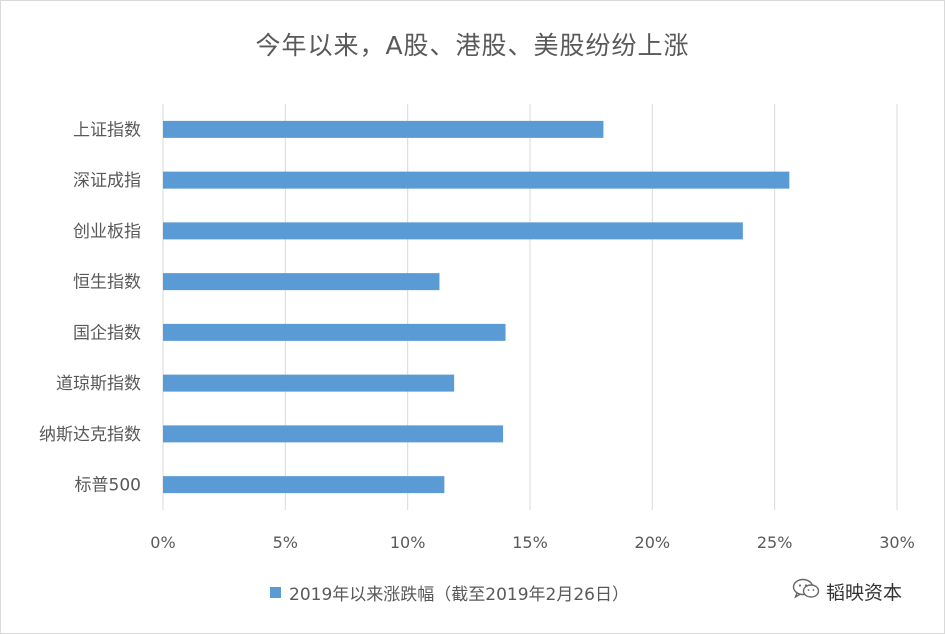 The image size is (945, 634). I want to click on x-tick-label: 5%, so click(285, 542).